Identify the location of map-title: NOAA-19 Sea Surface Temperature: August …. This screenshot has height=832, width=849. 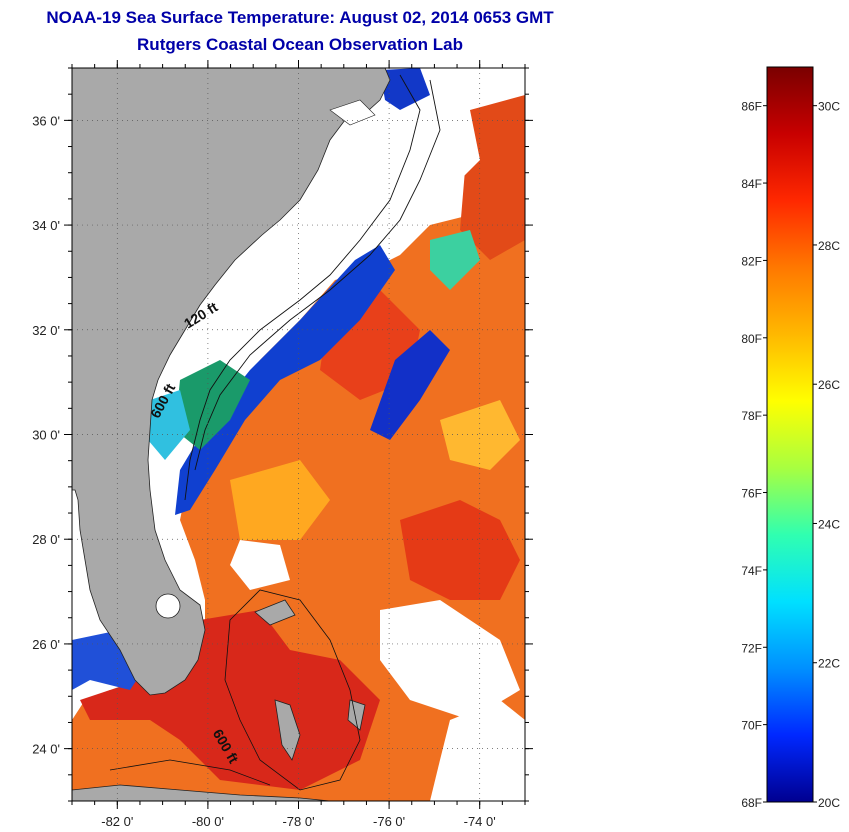
(300, 17).